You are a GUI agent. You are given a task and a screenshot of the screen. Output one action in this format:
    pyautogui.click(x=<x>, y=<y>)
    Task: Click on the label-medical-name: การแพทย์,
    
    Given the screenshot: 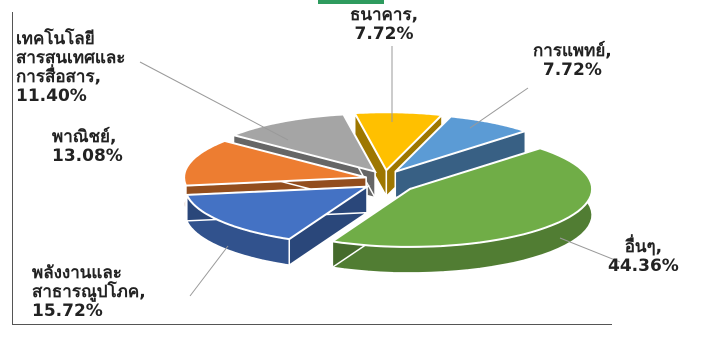 What is the action you would take?
    pyautogui.click(x=572, y=51)
    